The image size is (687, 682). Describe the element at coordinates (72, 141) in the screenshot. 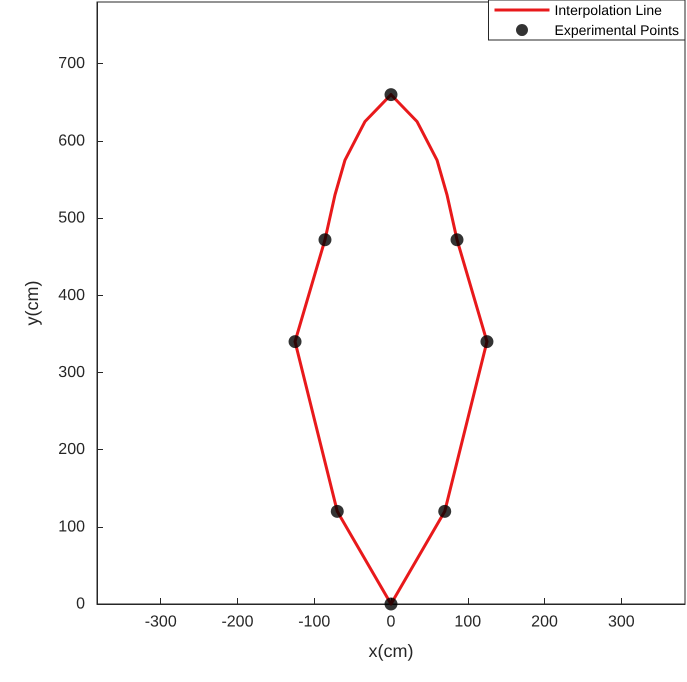

I see `y-tick-label: 600` at that location.